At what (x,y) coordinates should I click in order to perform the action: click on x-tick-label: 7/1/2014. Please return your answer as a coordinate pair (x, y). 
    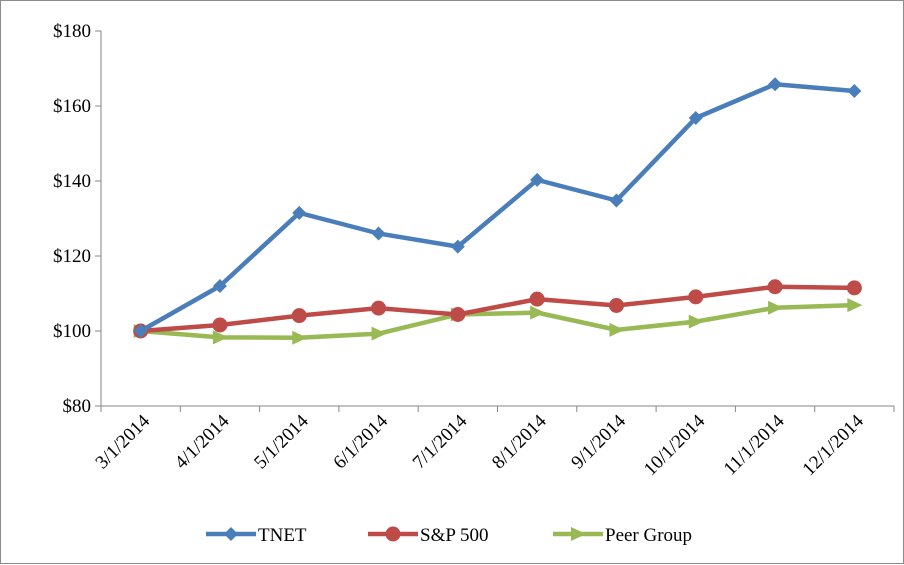
    Looking at the image, I should click on (440, 441).